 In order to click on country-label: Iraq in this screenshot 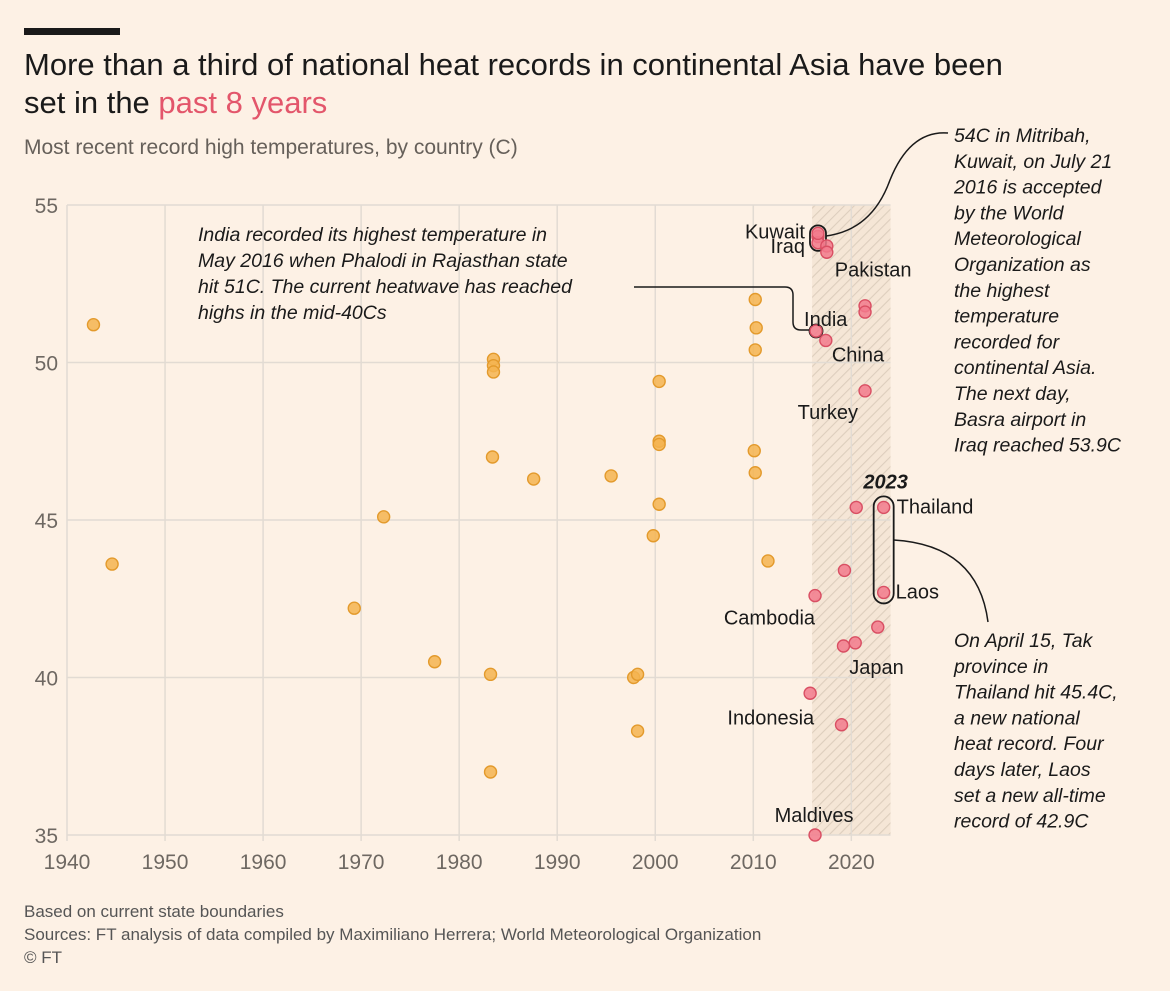, I will do `click(788, 247)`.